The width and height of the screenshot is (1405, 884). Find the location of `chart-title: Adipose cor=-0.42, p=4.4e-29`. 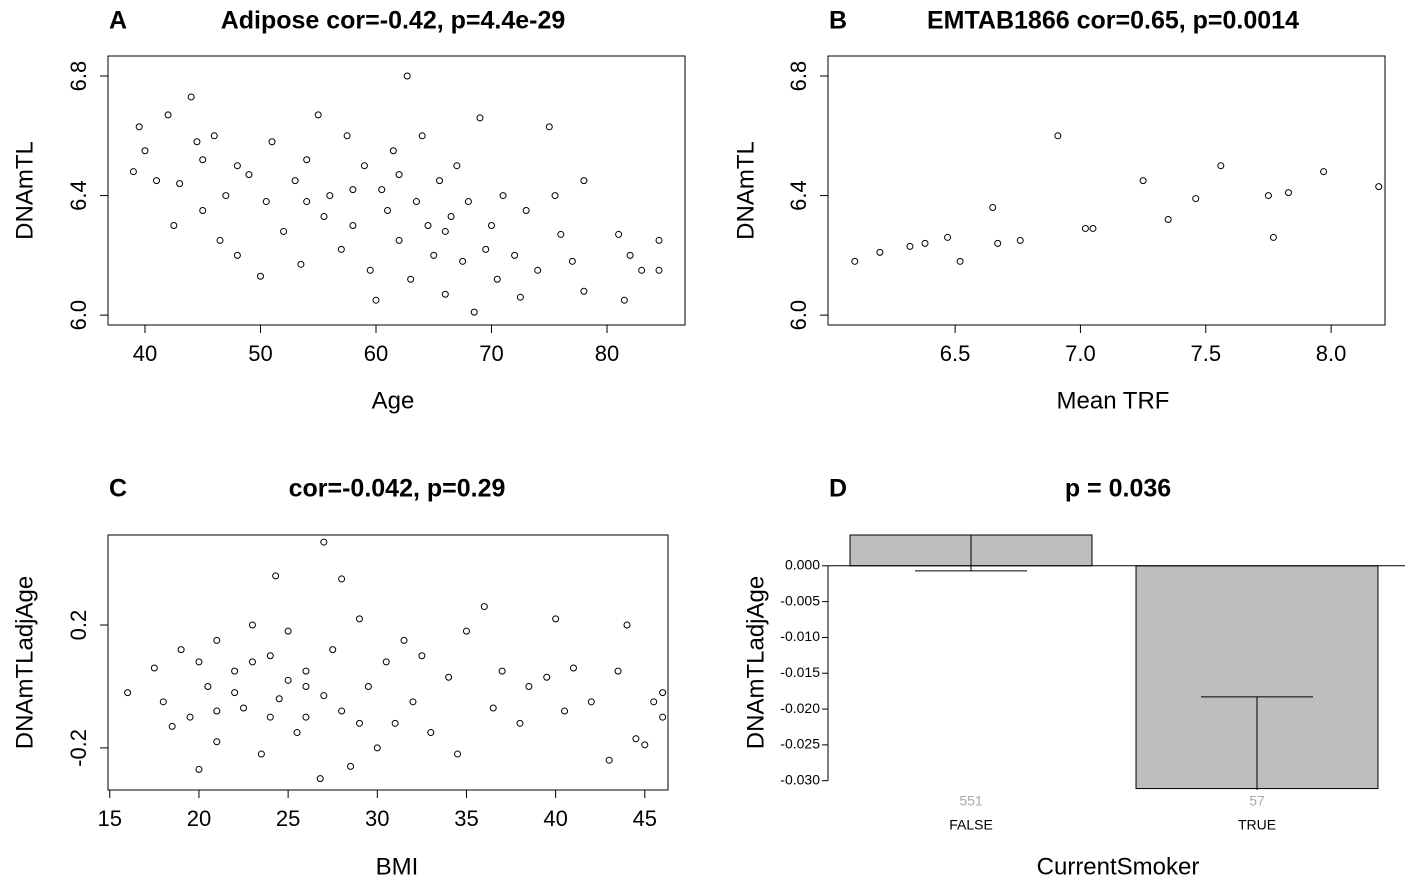

chart-title: Adipose cor=-0.42, p=4.4e-29 is located at coordinates (393, 21).